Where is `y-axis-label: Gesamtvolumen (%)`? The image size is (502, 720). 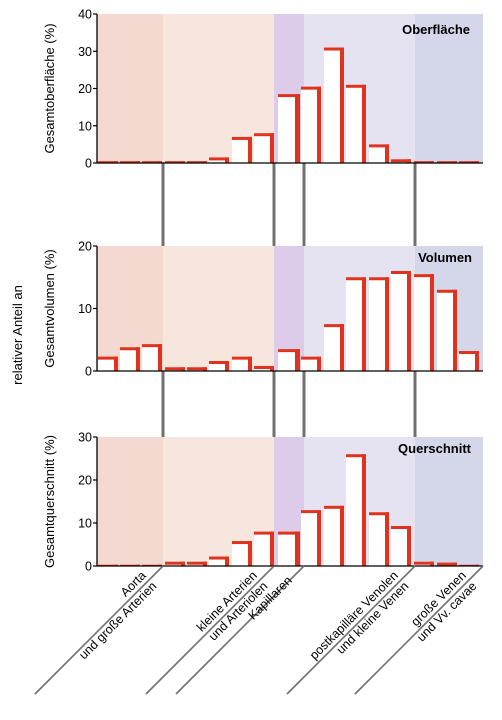 y-axis-label: Gesamtvolumen (%) is located at coordinates (49, 308).